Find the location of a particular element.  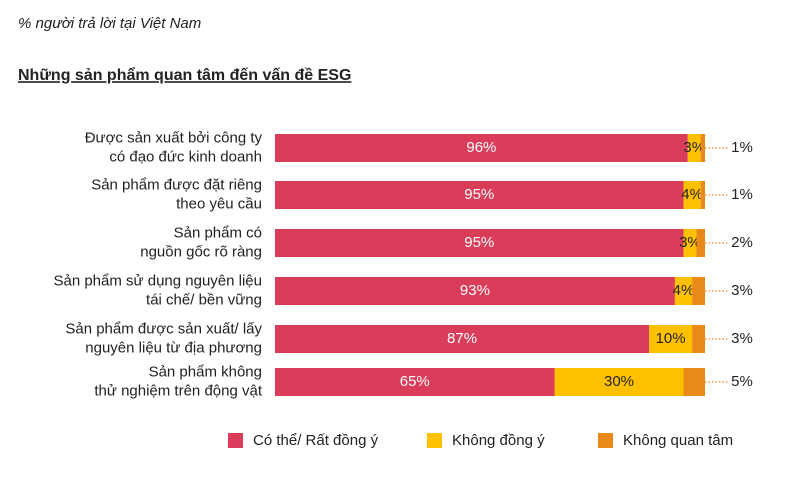

value-label: 93% is located at coordinates (475, 290).